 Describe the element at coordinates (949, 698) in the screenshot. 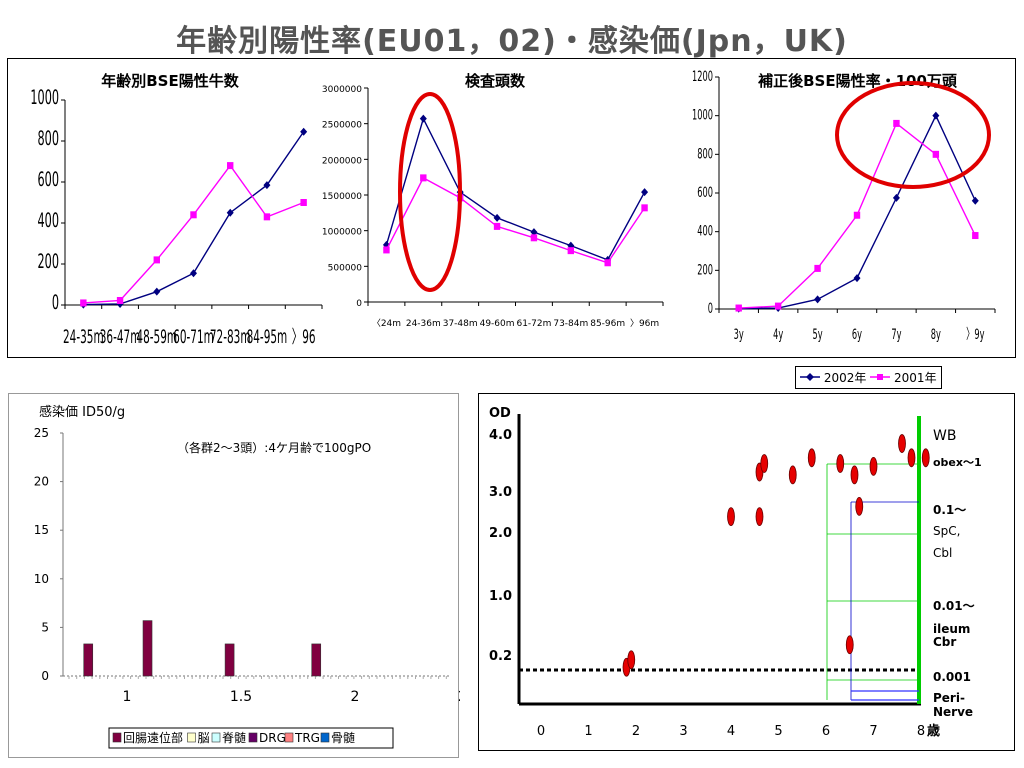

I see `sample-label: Peri-` at that location.